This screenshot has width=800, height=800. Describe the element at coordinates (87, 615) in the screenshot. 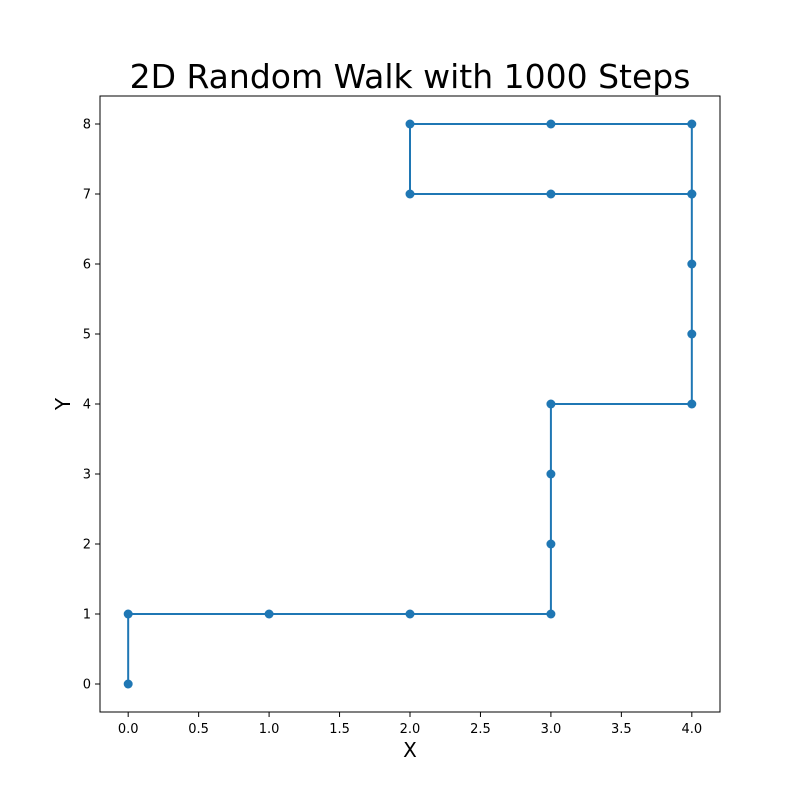

I see `y-tick-label: 1` at that location.